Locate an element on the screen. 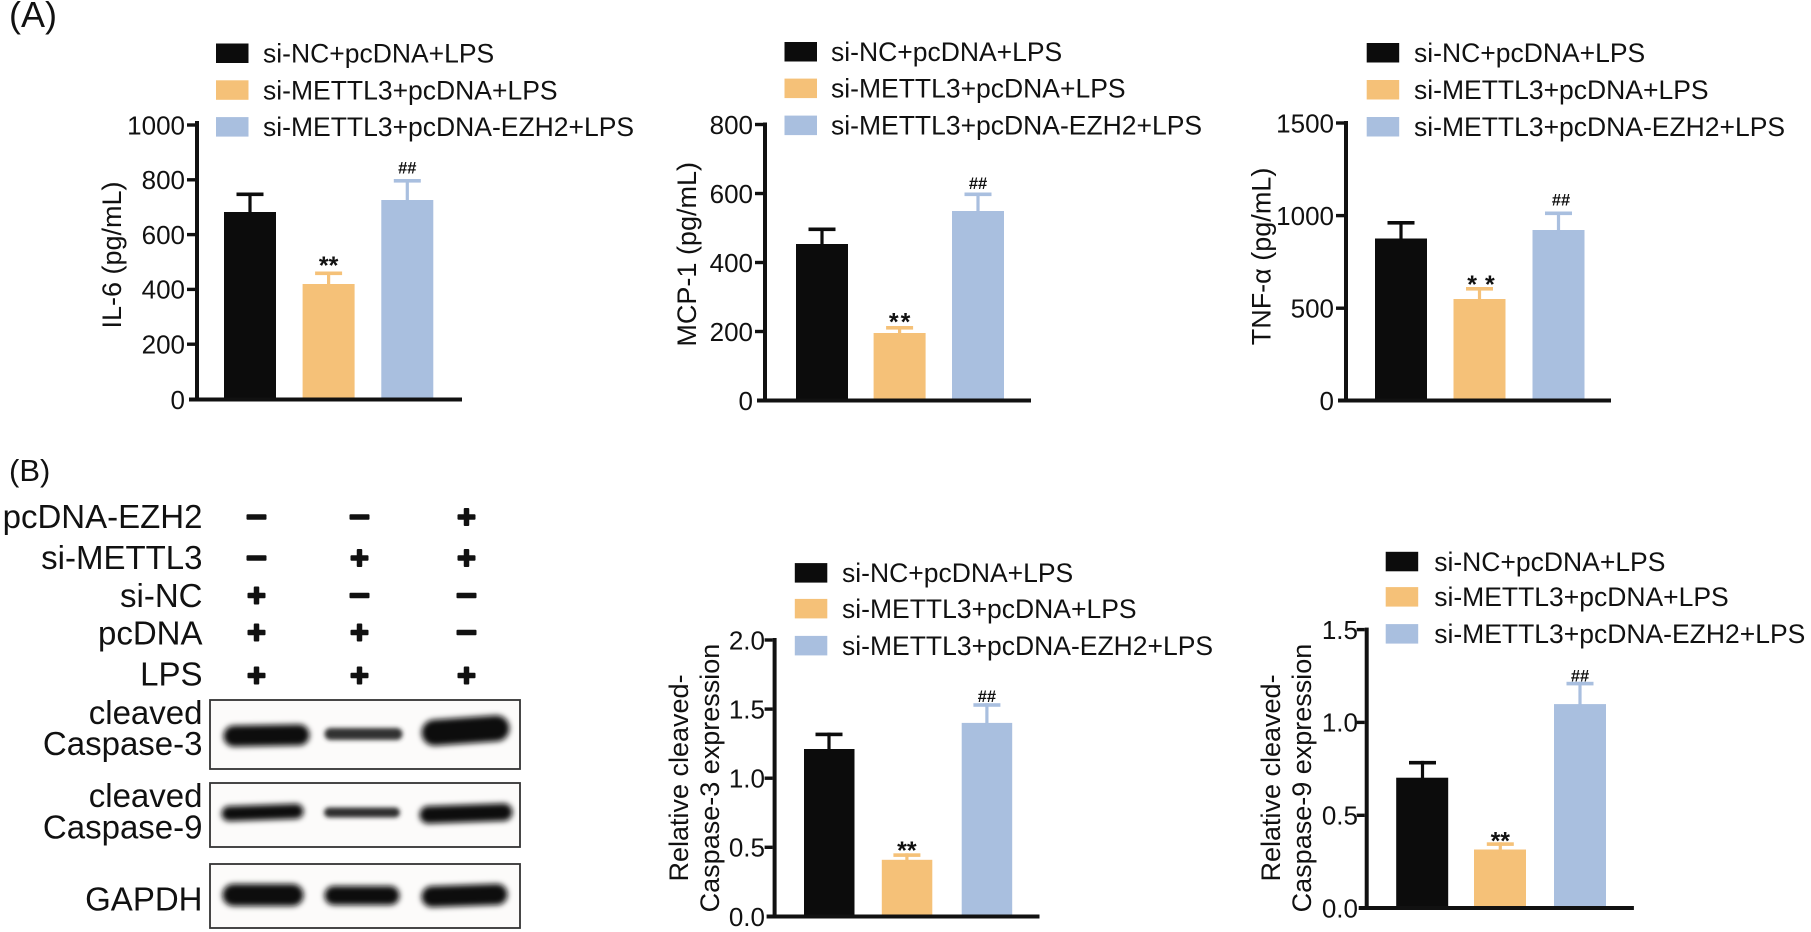  svg-text: 1500 is located at coordinates (1305, 123).